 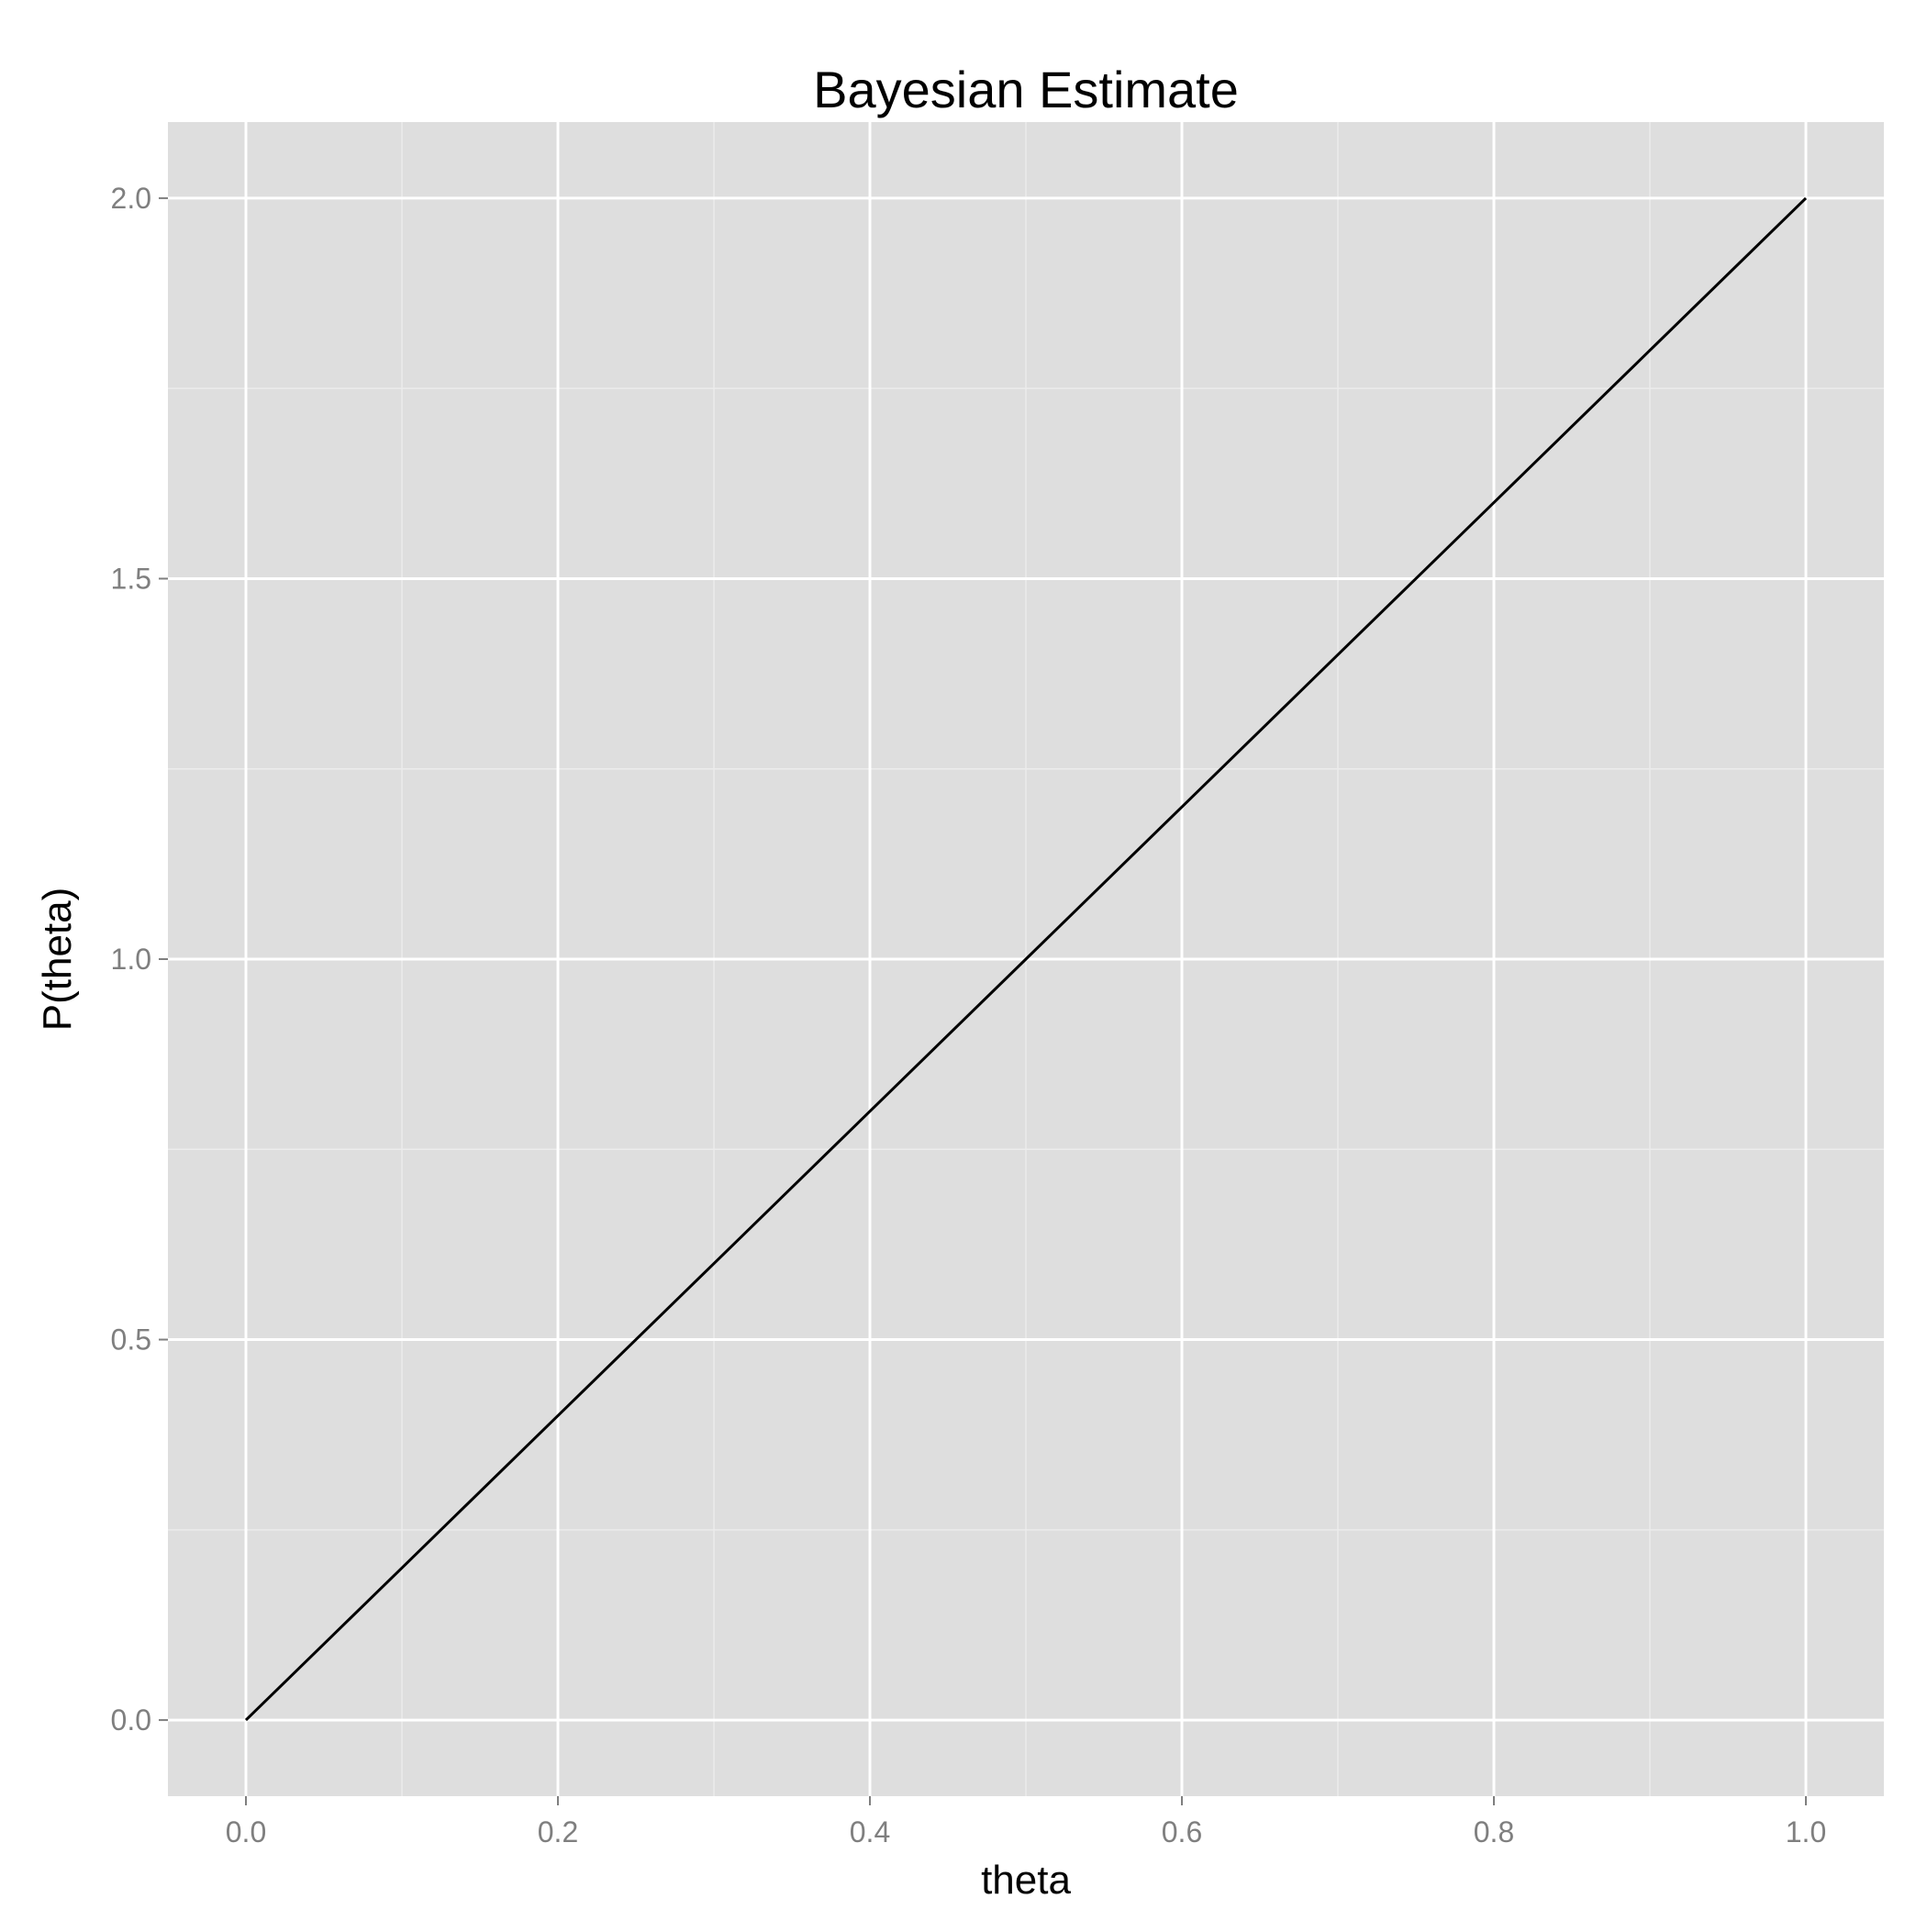 I want to click on y-tick-label: 0.5, so click(x=131, y=1340).